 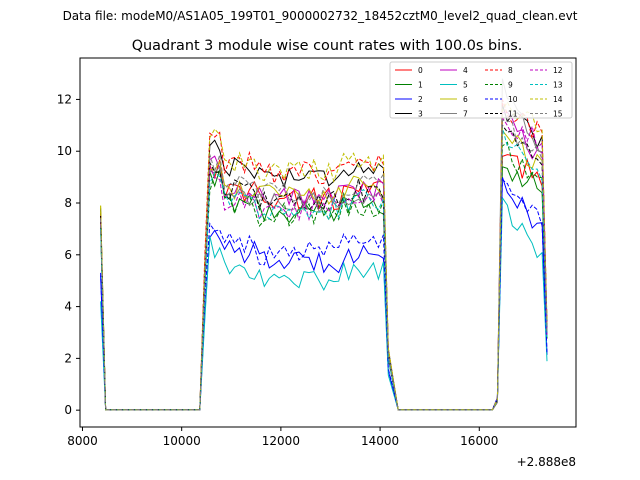 I want to click on legend-label-9: 9, so click(x=510, y=85).